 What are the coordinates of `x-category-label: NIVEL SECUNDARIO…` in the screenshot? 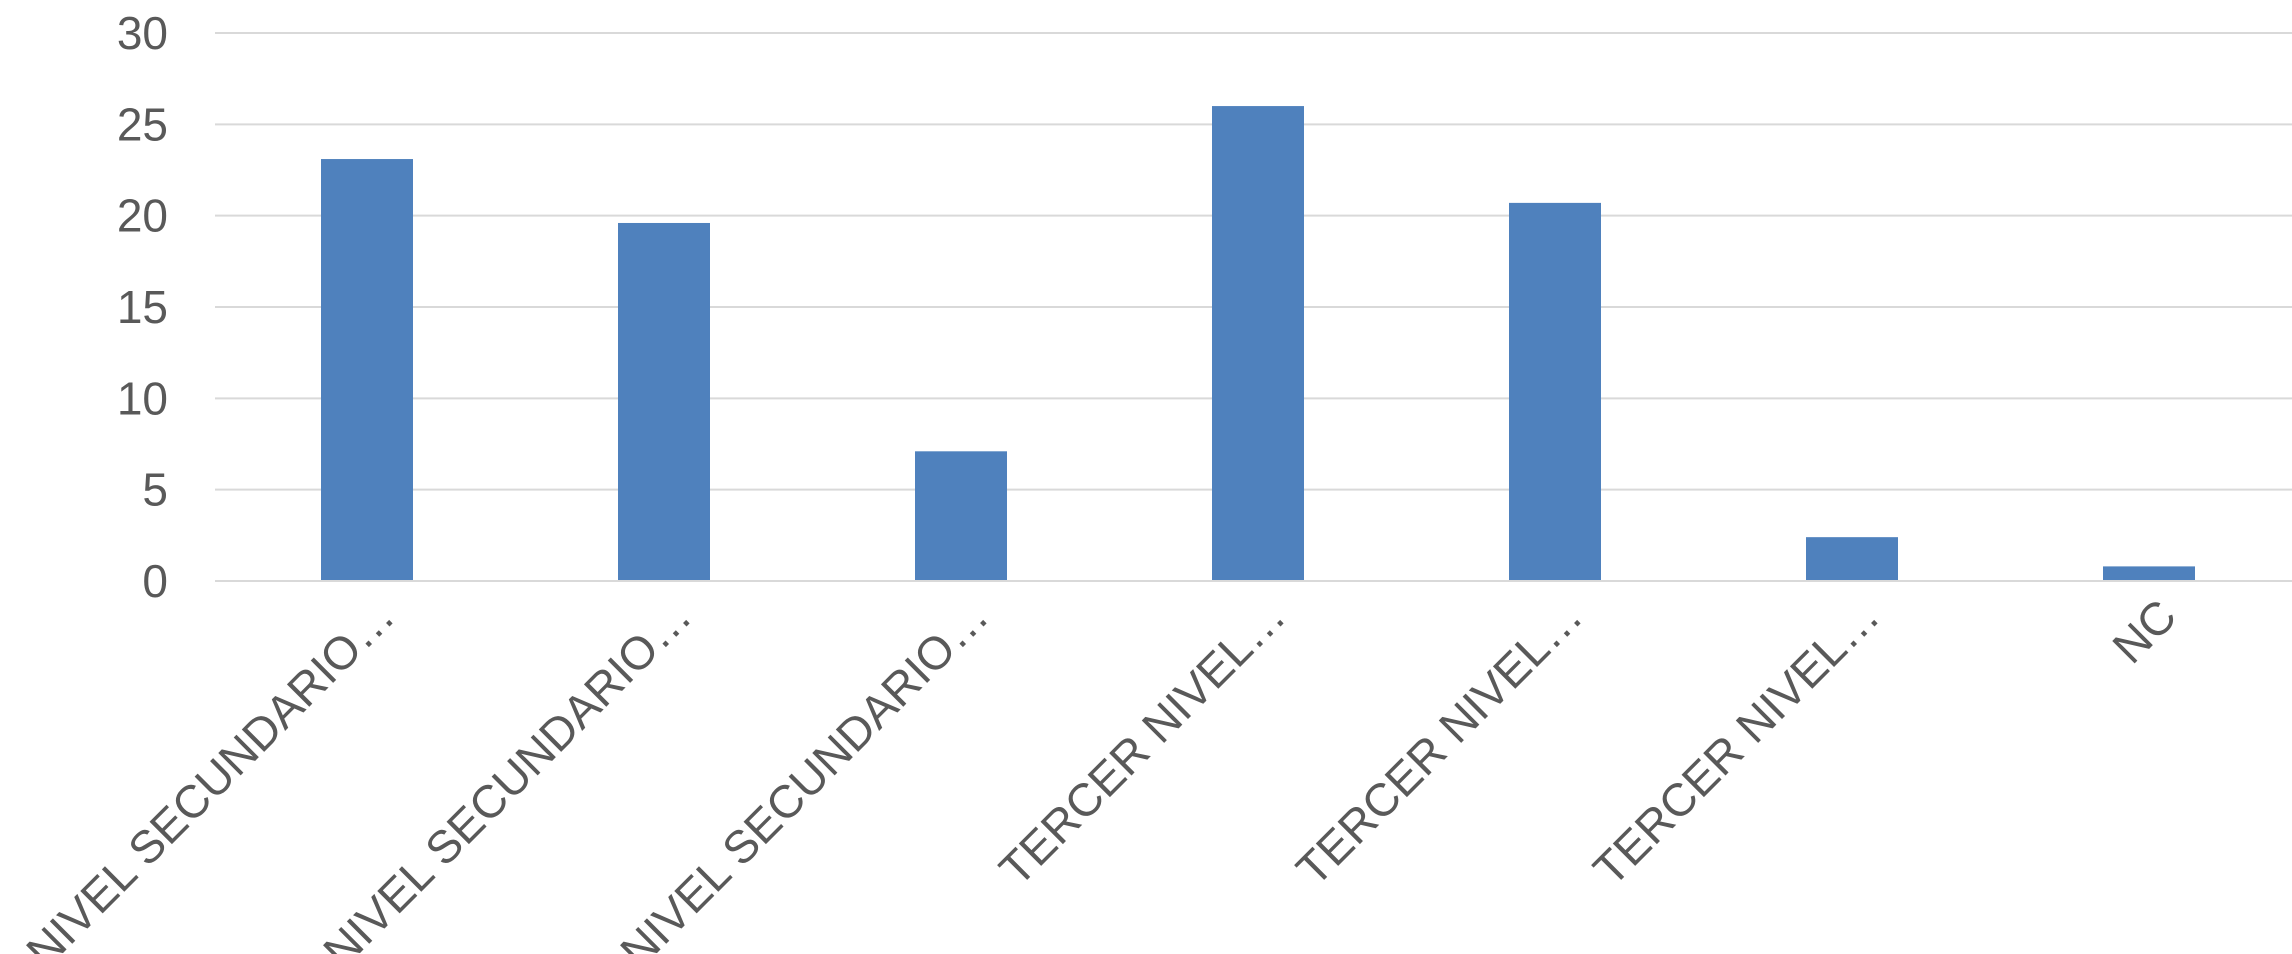 It's located at (210, 771).